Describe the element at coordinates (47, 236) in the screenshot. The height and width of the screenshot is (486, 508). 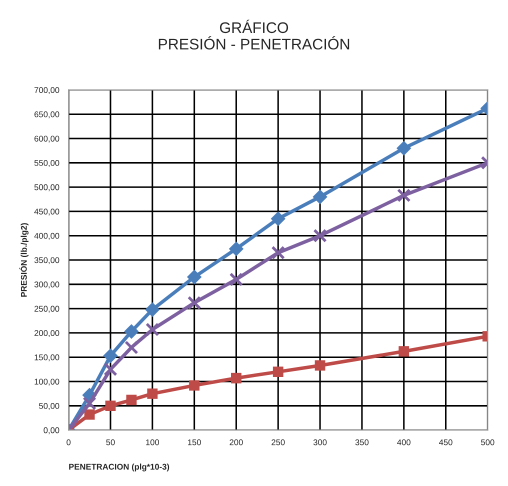
I see `y-tick-label: 400,00` at that location.